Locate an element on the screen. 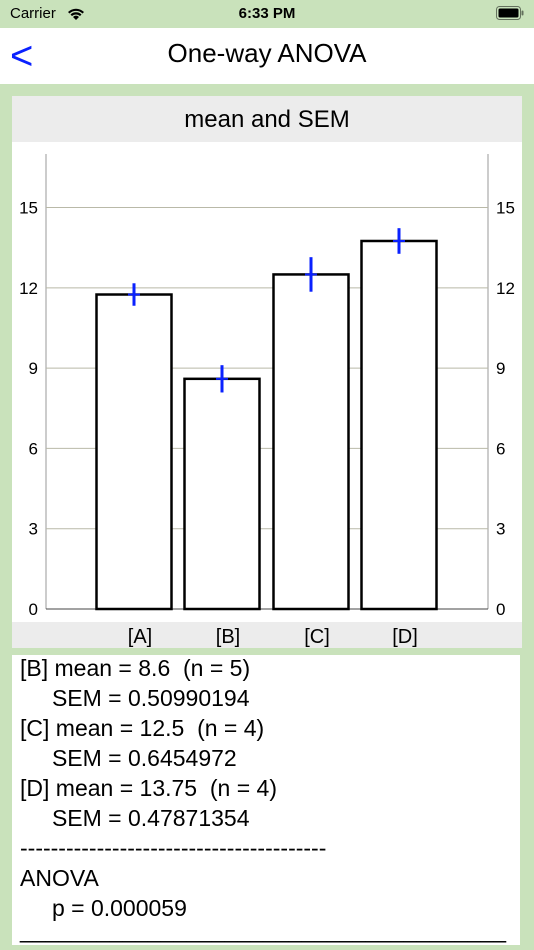 Image resolution: width=534 pixels, height=950 pixels. y-tick-label-right: 12 is located at coordinates (505, 288).